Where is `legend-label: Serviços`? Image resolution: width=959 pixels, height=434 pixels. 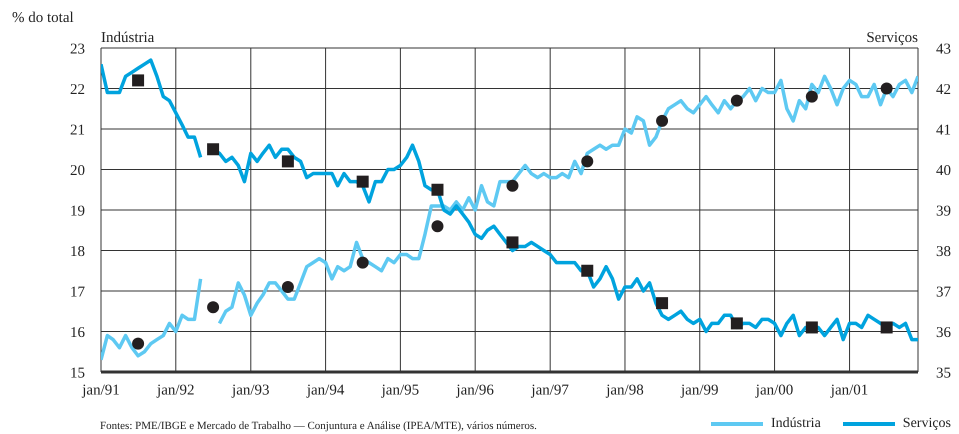
legend-label: Serviços is located at coordinates (926, 424).